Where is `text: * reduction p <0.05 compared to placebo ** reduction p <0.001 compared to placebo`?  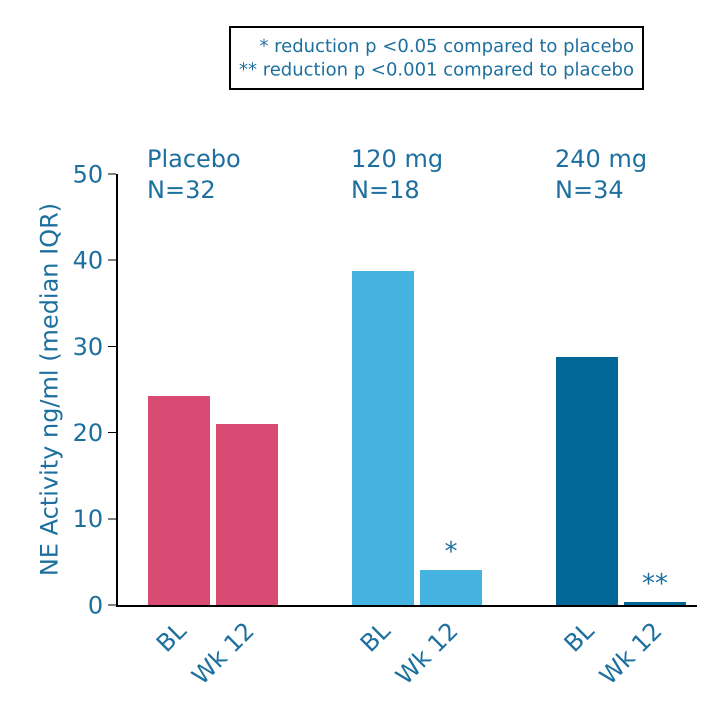
text: * reduction p <0.05 compared to placebo ** reduction p <0.001 compared to placebo is located at coordinates (436, 58).